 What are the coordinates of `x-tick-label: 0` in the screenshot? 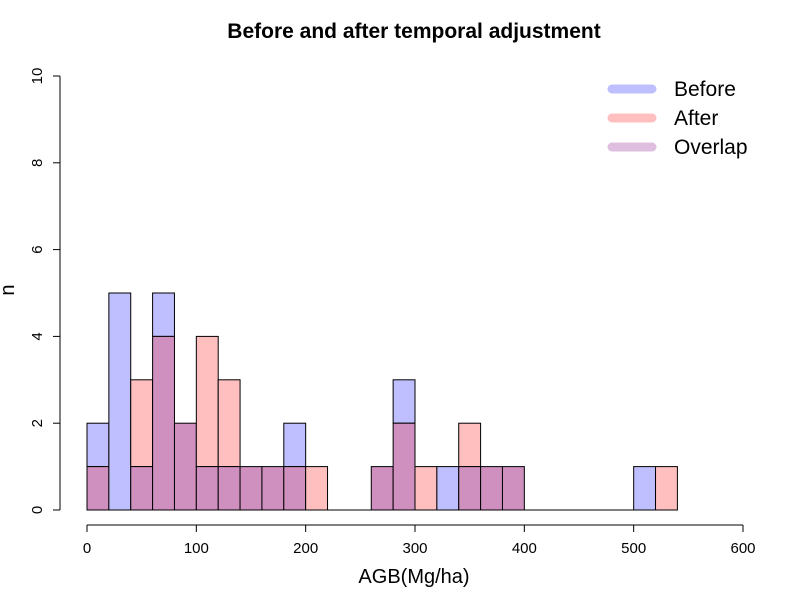 It's located at (87, 548).